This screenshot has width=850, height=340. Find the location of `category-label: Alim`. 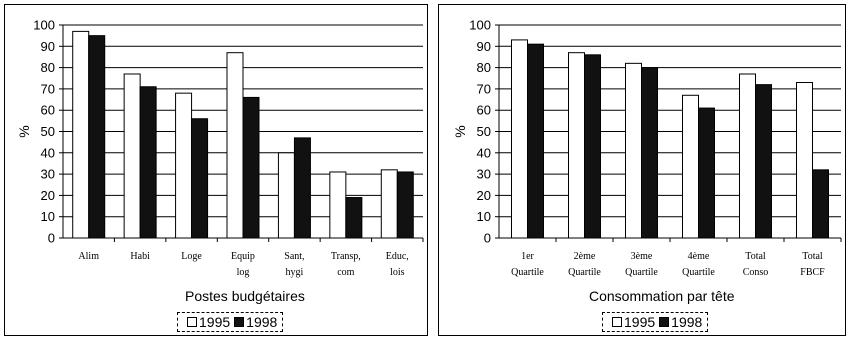

category-label: Alim is located at coordinates (88, 256).